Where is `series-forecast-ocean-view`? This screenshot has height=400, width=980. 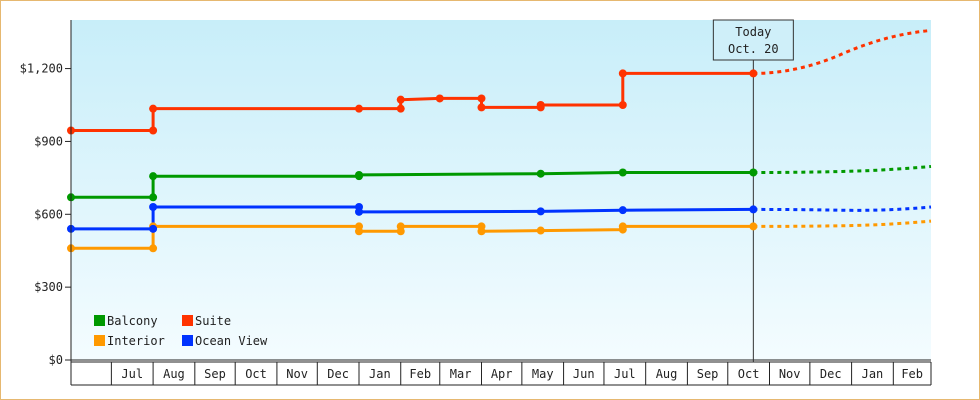
series-forecast-ocean-view is located at coordinates (842, 208).